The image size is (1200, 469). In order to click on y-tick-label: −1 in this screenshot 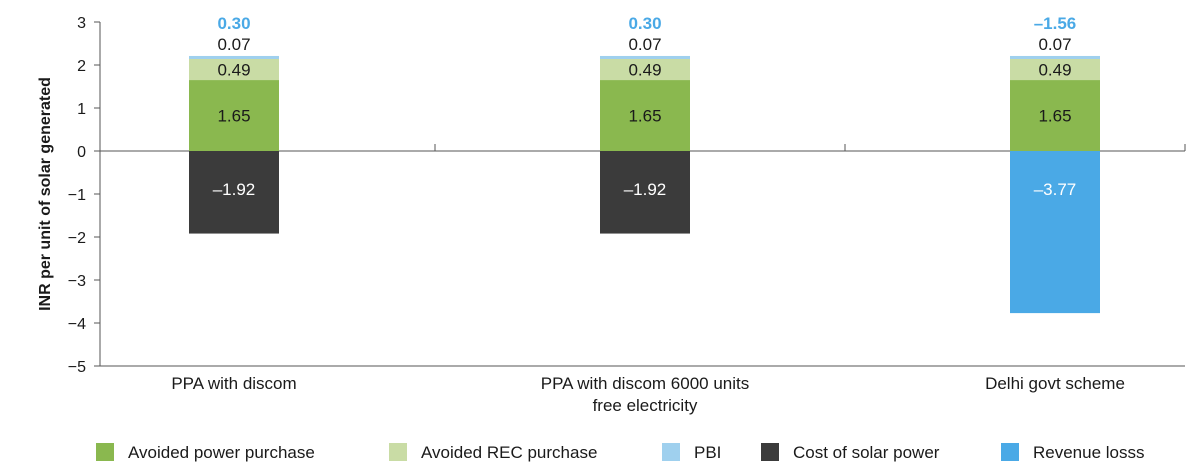, I will do `click(77, 195)`.